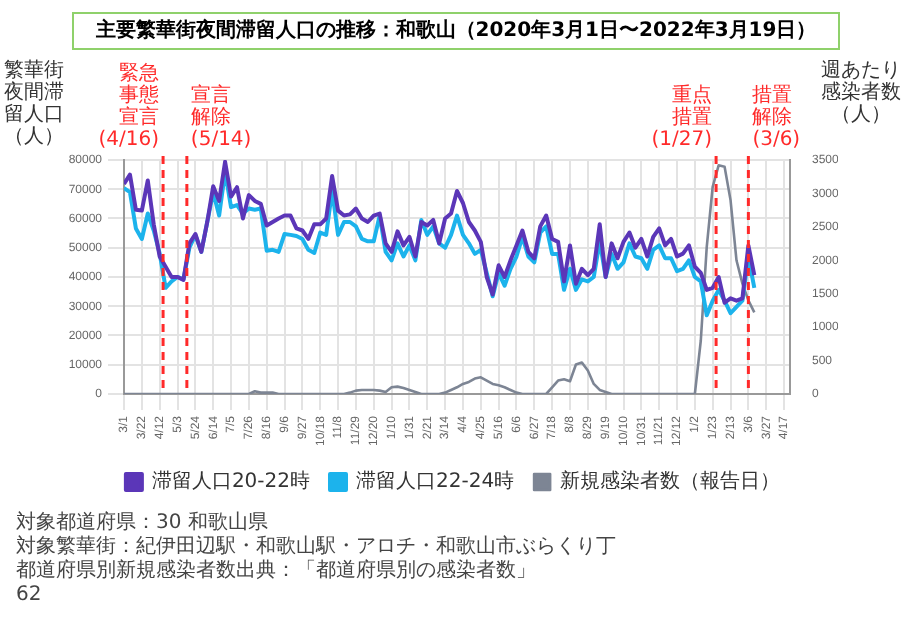 This screenshot has height=640, width=906. What do you see at coordinates (456, 31) in the screenshot?
I see `chart-title: 主要繁華街夜間滞留人口の推移：和歌山（2020年3月1日〜2022年3月19日）` at bounding box center [456, 31].